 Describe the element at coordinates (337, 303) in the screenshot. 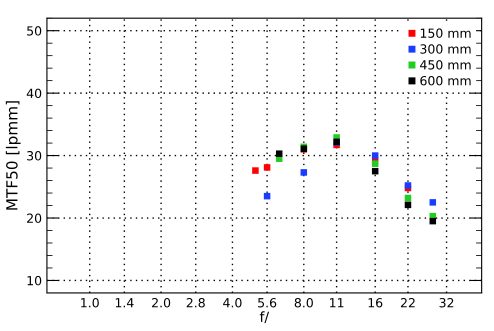

I see `x-tick-label: 11` at that location.